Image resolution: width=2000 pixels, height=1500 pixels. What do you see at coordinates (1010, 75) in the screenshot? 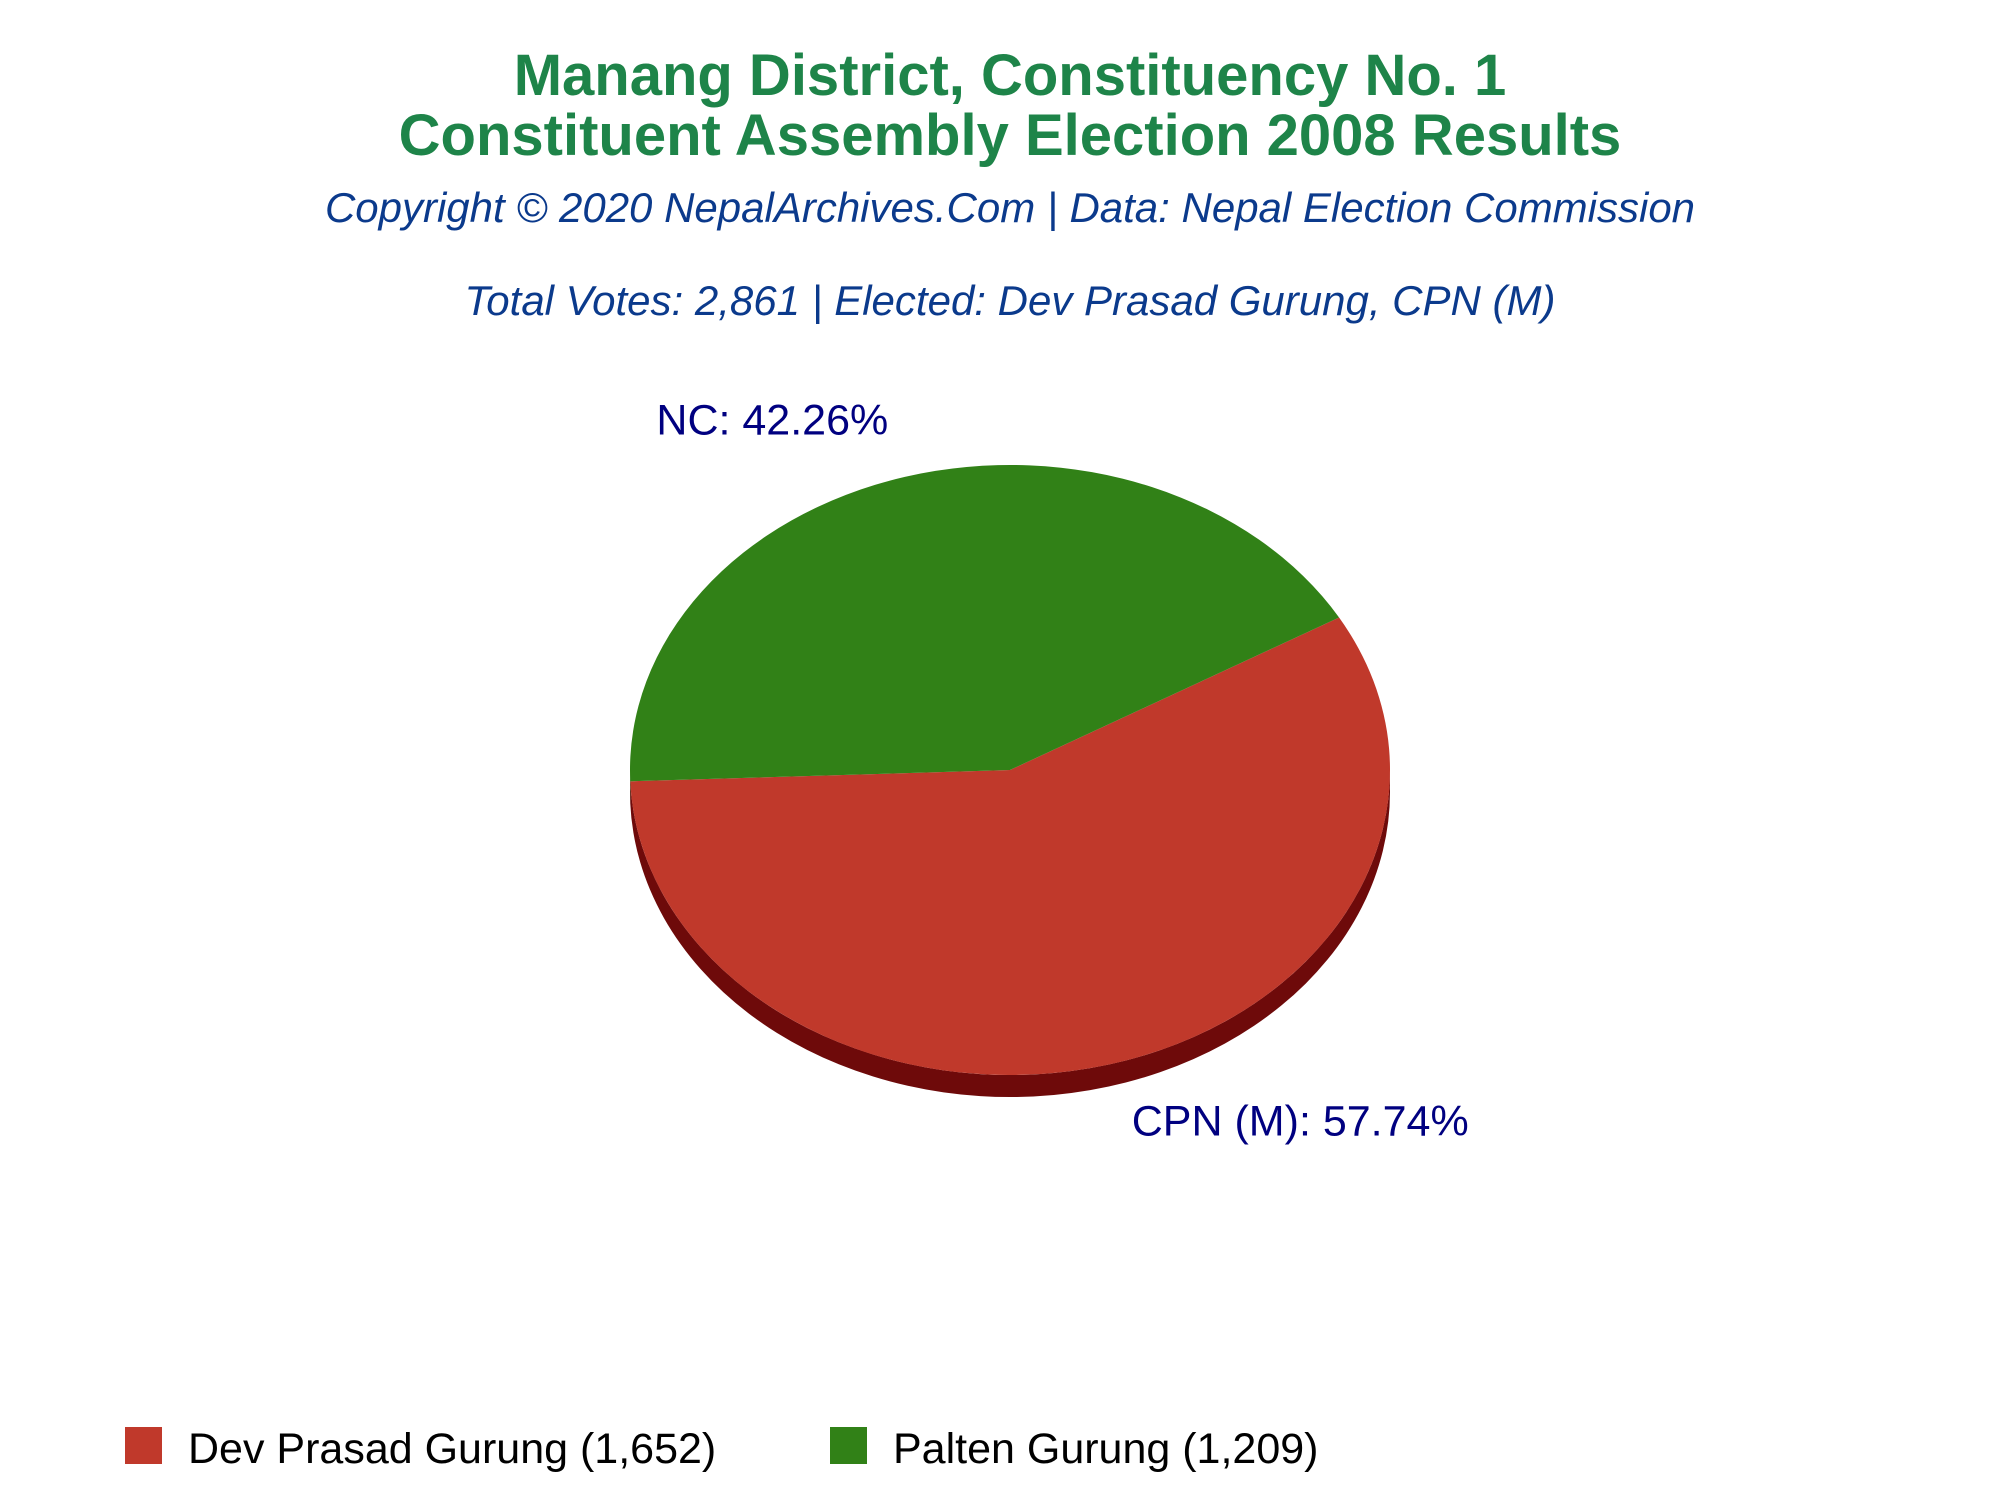
I see `chart-title: Manang District, Constituency No. 1` at bounding box center [1010, 75].